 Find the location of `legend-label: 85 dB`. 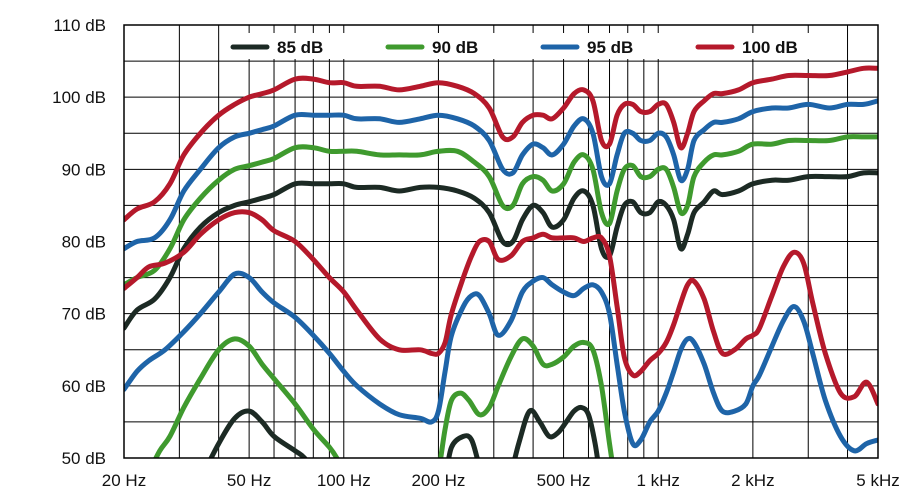

legend-label: 85 dB is located at coordinates (300, 47).